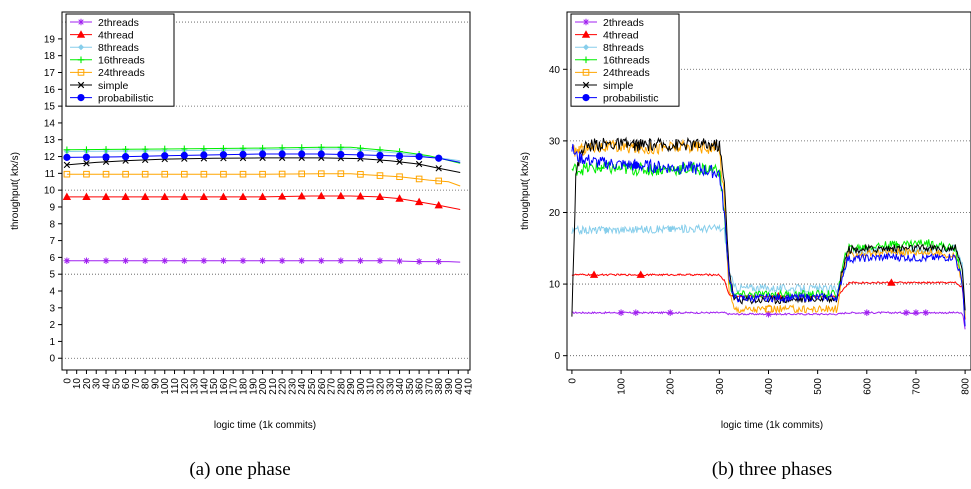 Image resolution: width=971 pixels, height=489 pixels. I want to click on y-tick-label: 13, so click(50, 140).